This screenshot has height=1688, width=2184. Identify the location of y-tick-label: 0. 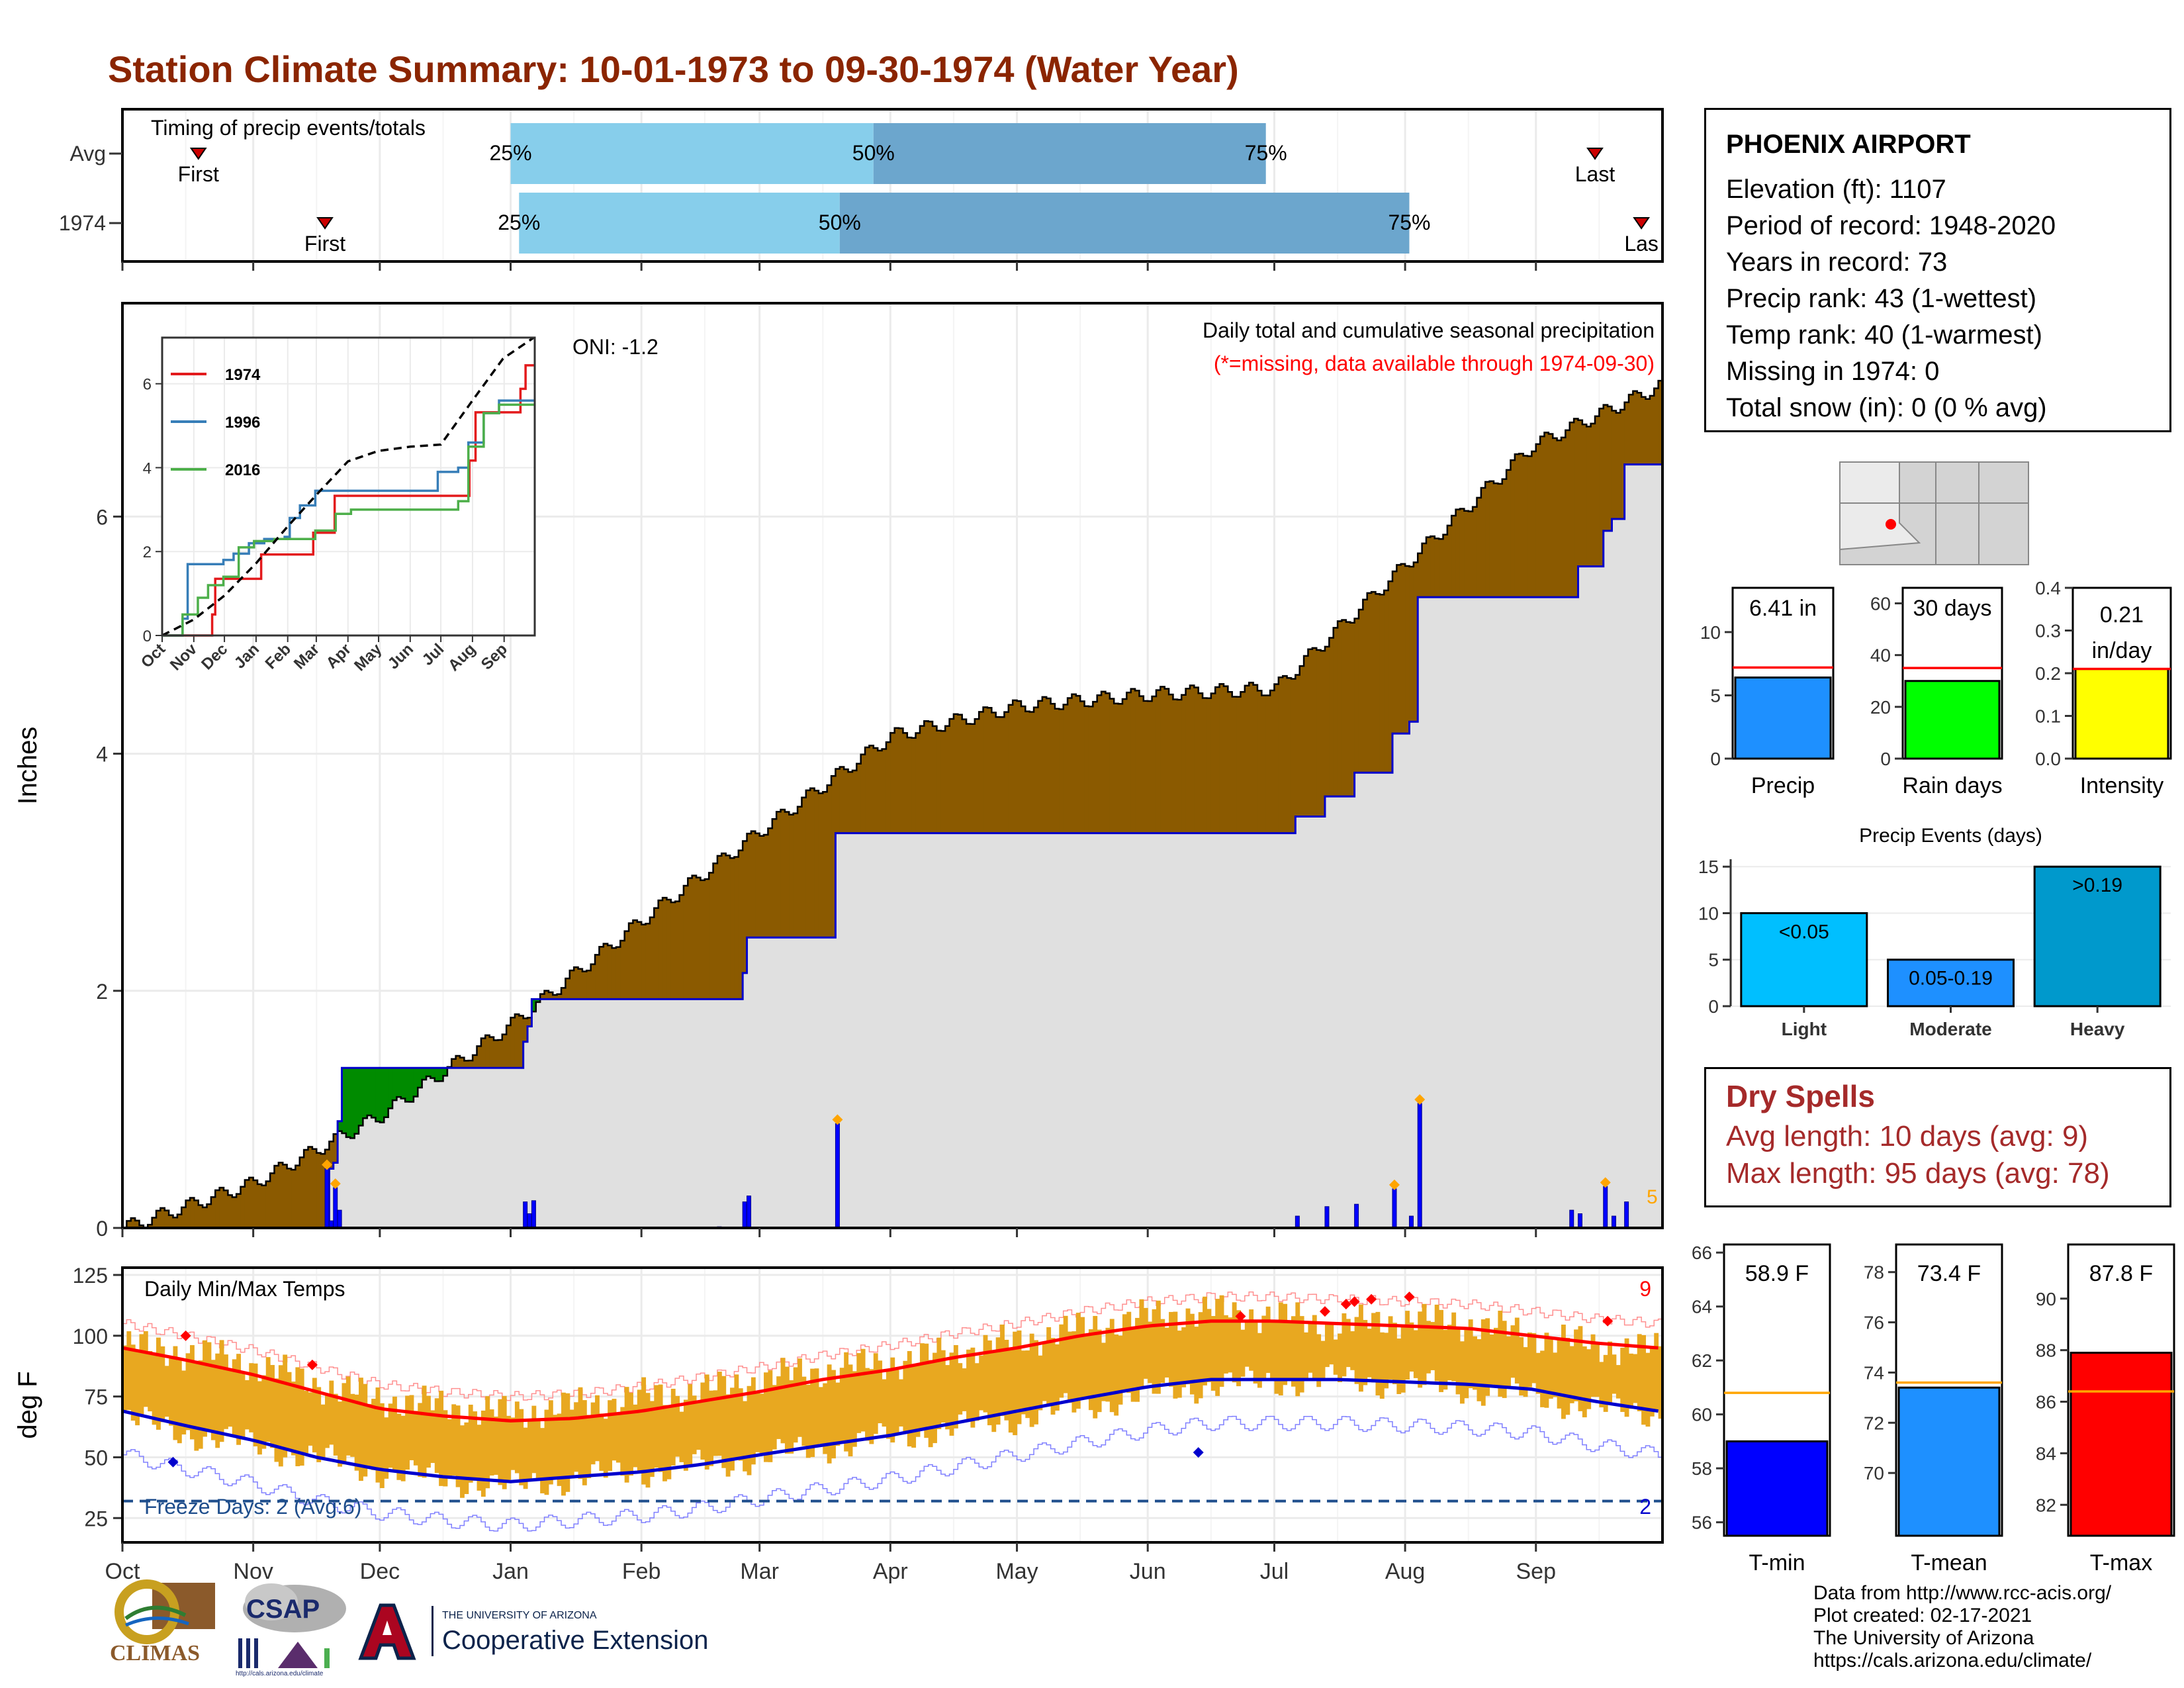
(1713, 1006).